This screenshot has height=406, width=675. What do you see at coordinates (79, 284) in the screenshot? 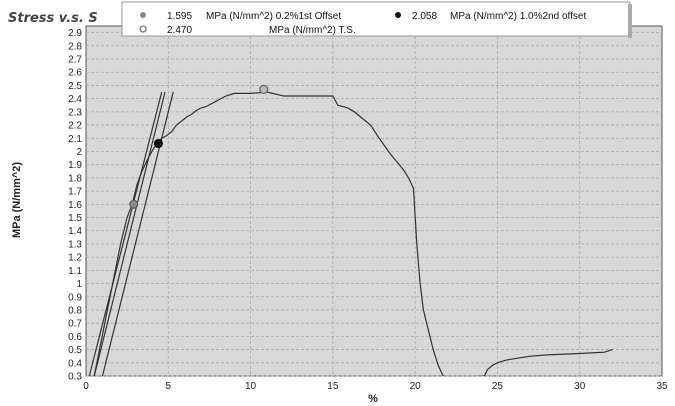
I see `y-tick-label: 1` at bounding box center [79, 284].